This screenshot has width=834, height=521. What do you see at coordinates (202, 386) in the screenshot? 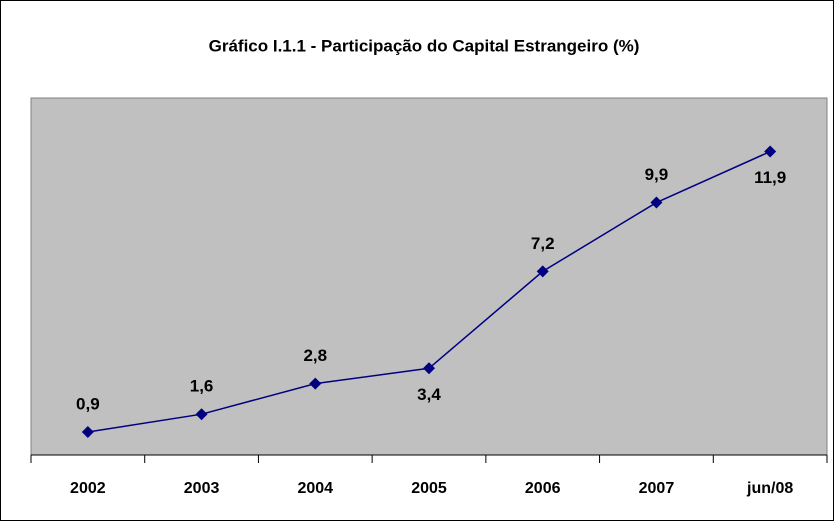
I see `data-label: 1,6` at bounding box center [202, 386].